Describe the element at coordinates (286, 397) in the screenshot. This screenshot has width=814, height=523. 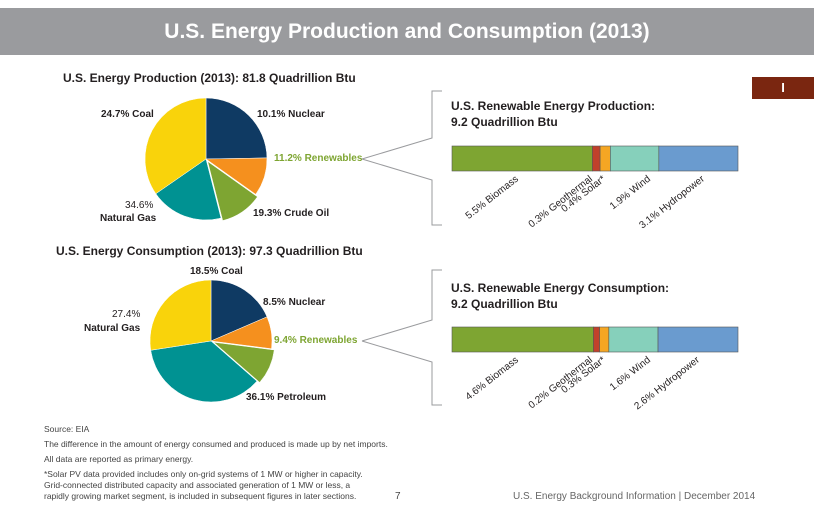
I see `cons-oil-label: 36.1% Petroleum` at that location.